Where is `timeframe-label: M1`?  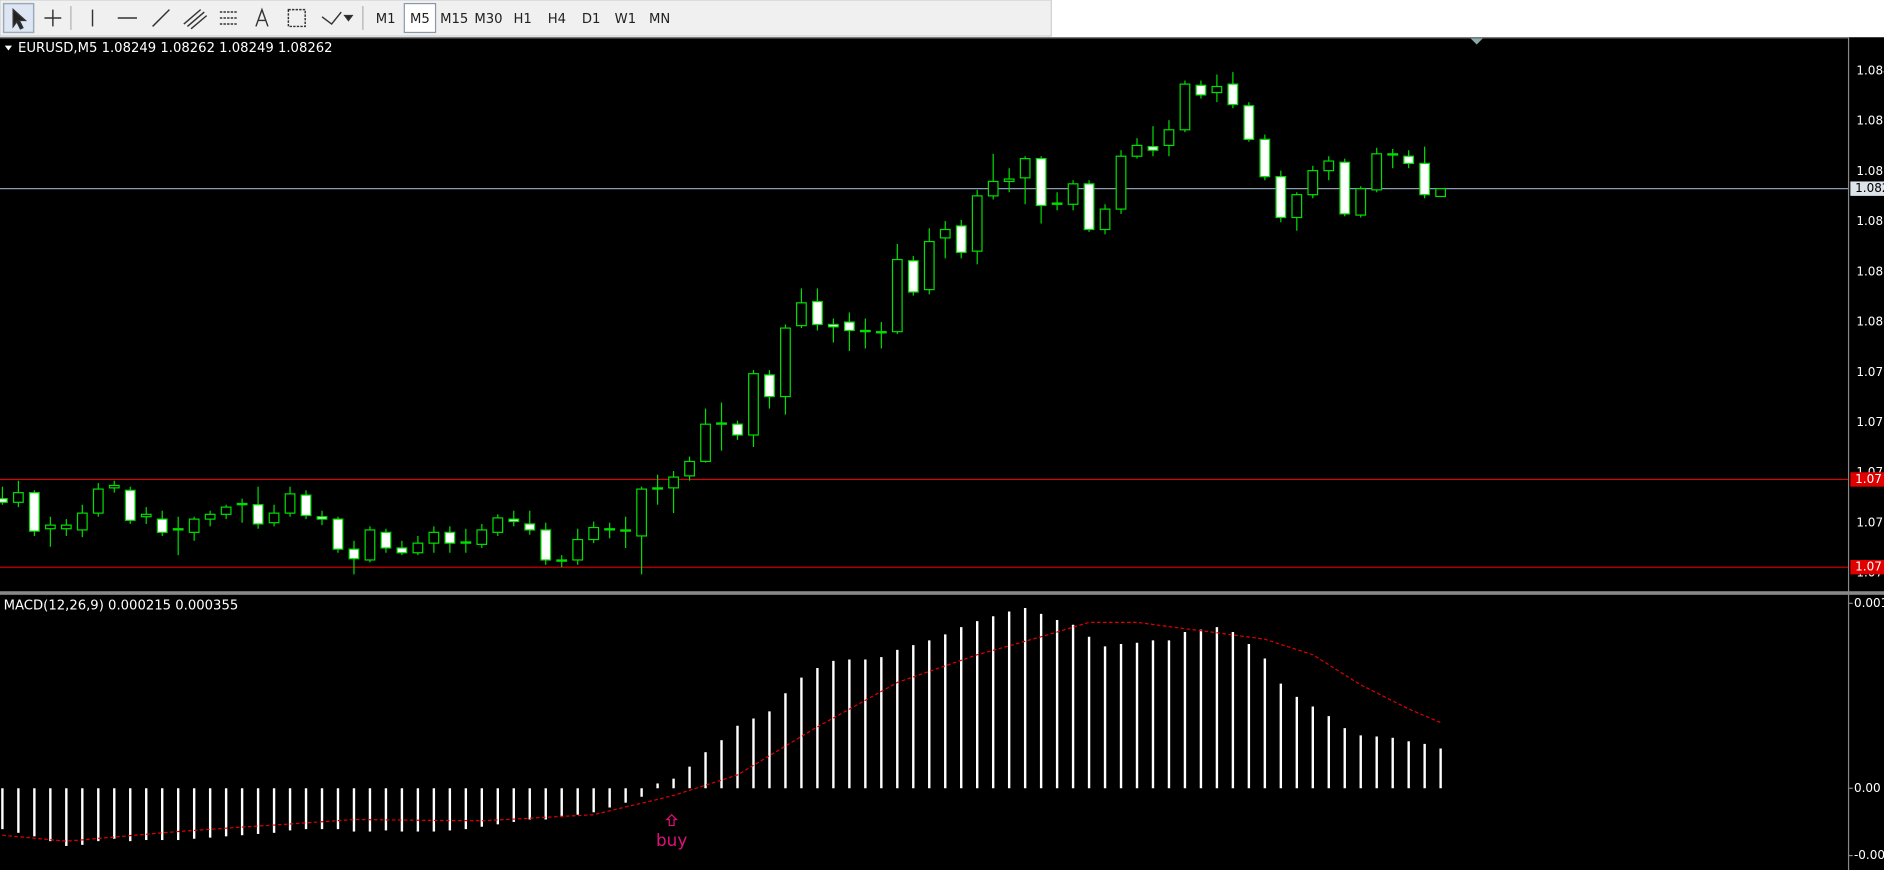 timeframe-label: M1 is located at coordinates (386, 19).